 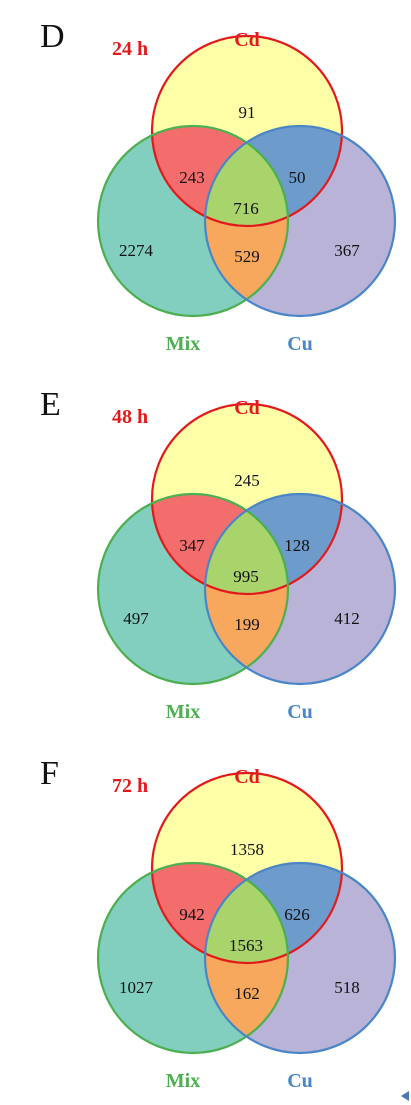 What do you see at coordinates (192, 177) in the screenshot?
I see `region-count-cd-mix: 243` at bounding box center [192, 177].